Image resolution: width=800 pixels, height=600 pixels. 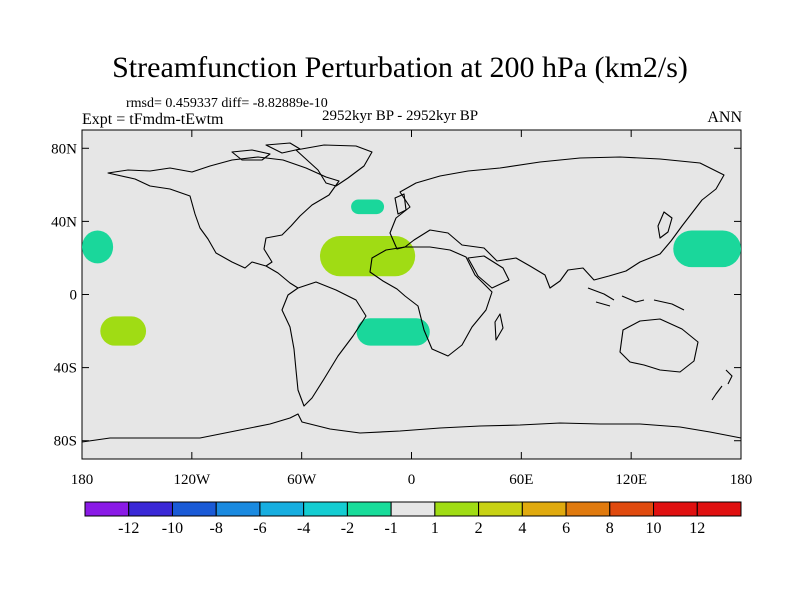 I want to click on colorbar-label: 2, so click(x=479, y=528).